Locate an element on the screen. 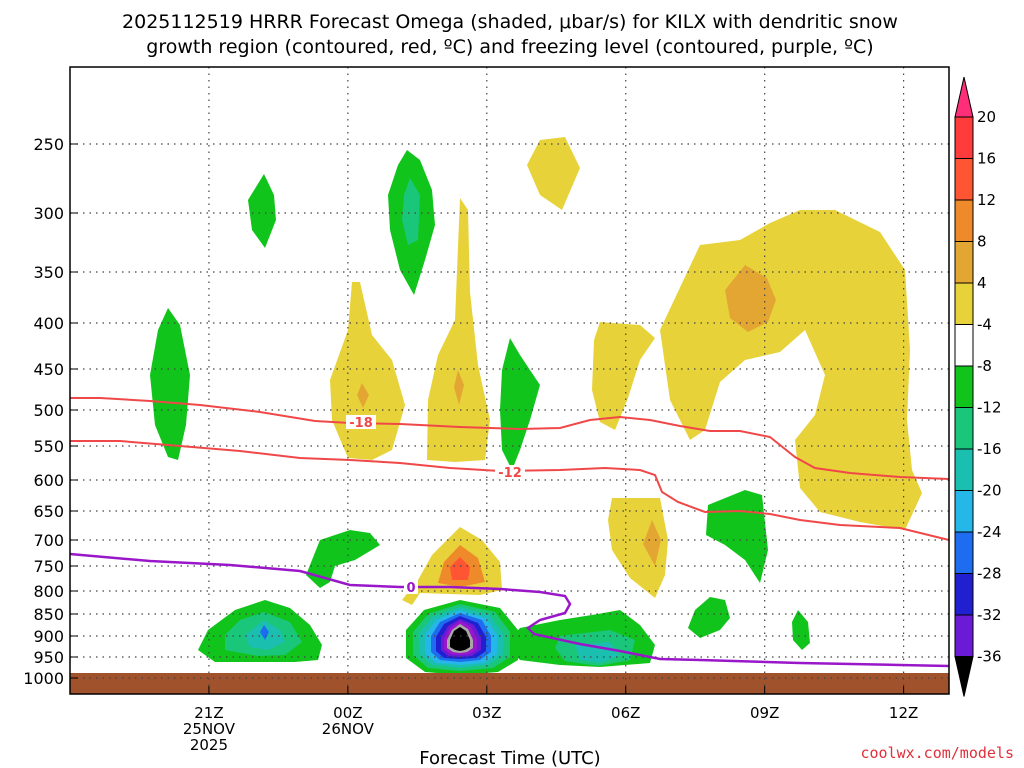 The width and height of the screenshot is (1024, 768). colorbar-label-13: -36 is located at coordinates (989, 657).